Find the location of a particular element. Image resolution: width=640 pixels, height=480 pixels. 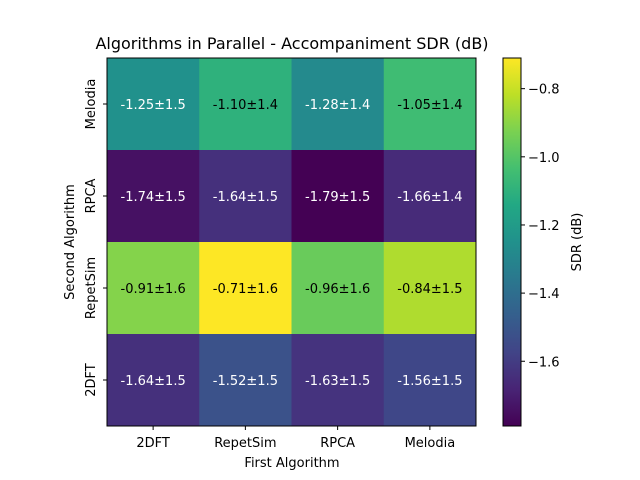

y-tick-label: RepetSim is located at coordinates (91, 288).